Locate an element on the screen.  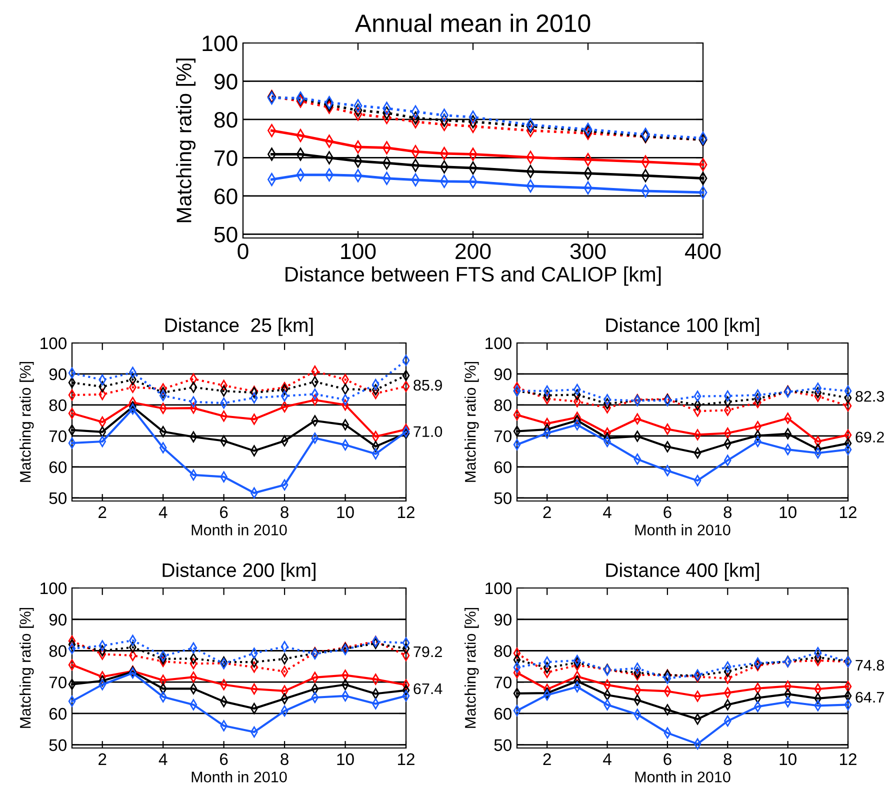
text: 64.7 is located at coordinates (870, 697).